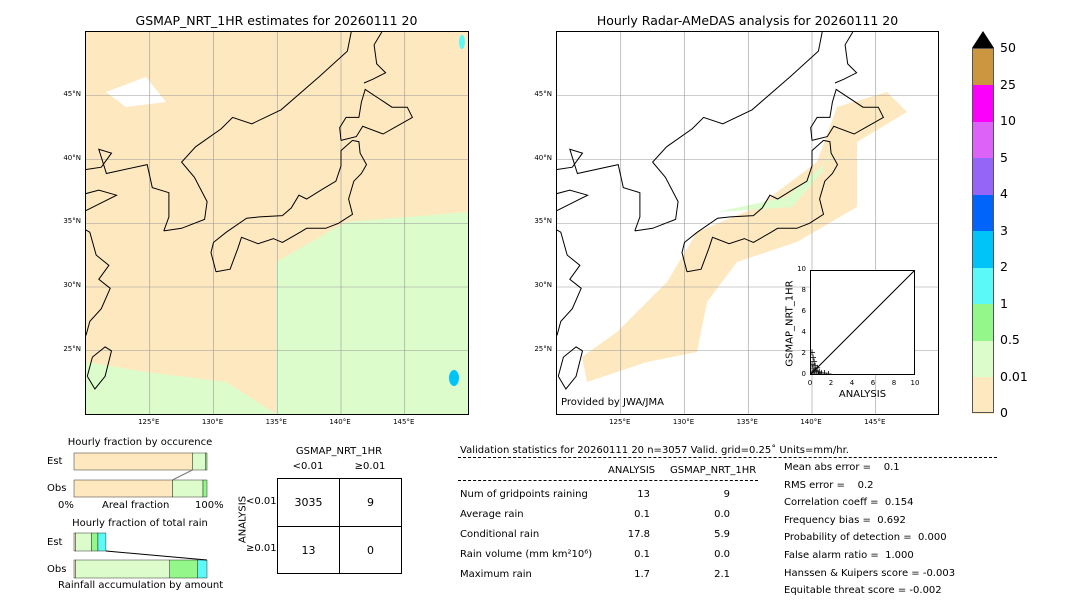 This screenshot has width=1080, height=612. Describe the element at coordinates (1004, 303) in the screenshot. I see `colorbar-label: 1` at that location.